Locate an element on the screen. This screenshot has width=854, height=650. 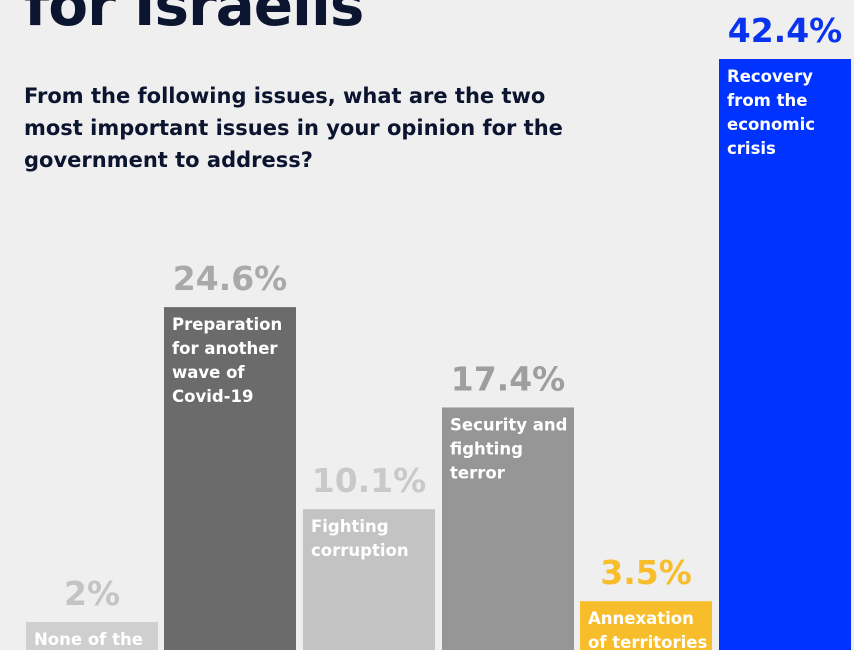
bar-label-2-line-3: wave of is located at coordinates (208, 372).